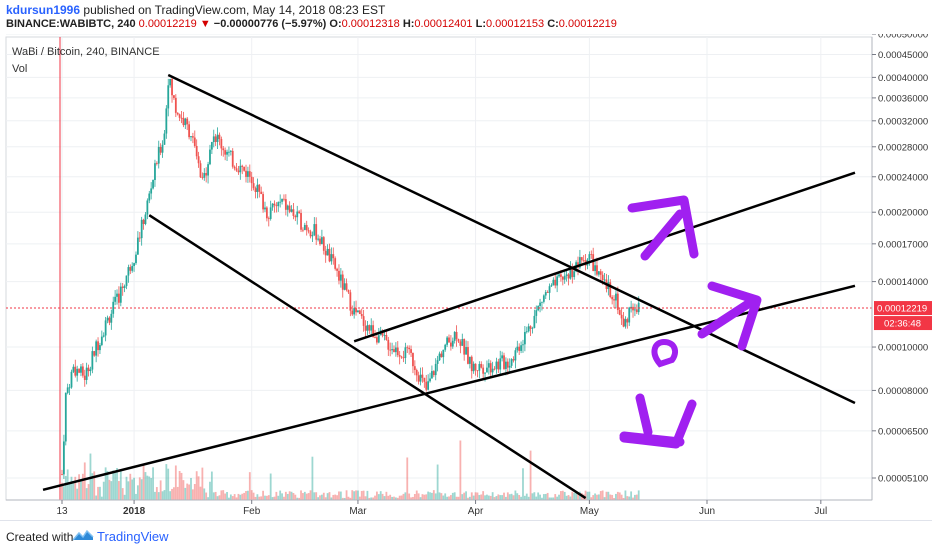 The width and height of the screenshot is (932, 551). I want to click on close-value: 0.00012219, so click(587, 24).